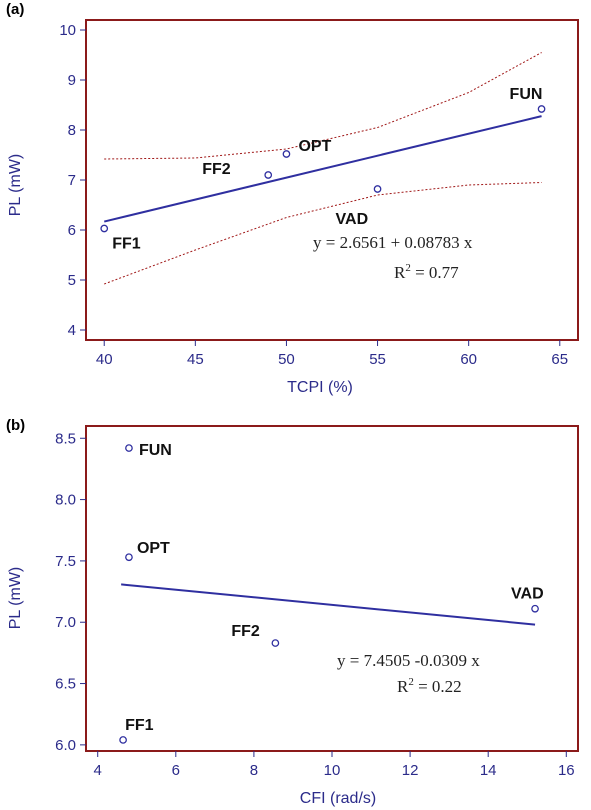 Image resolution: width=591 pixels, height=810 pixels. I want to click on y-tick-label: 8.0, so click(65, 500).